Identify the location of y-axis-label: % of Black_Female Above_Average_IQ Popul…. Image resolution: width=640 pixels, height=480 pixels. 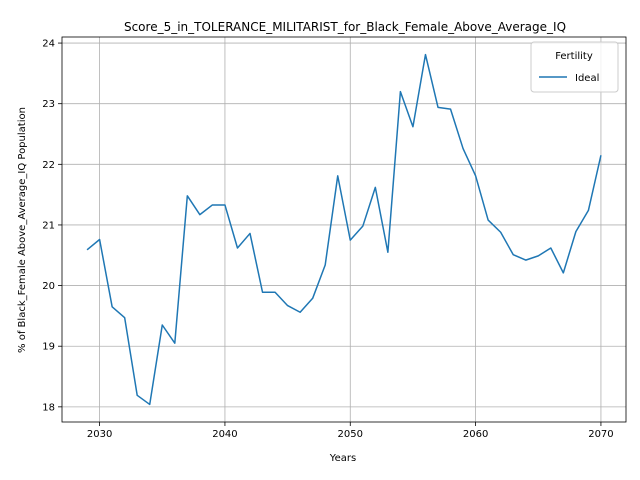
(22, 230).